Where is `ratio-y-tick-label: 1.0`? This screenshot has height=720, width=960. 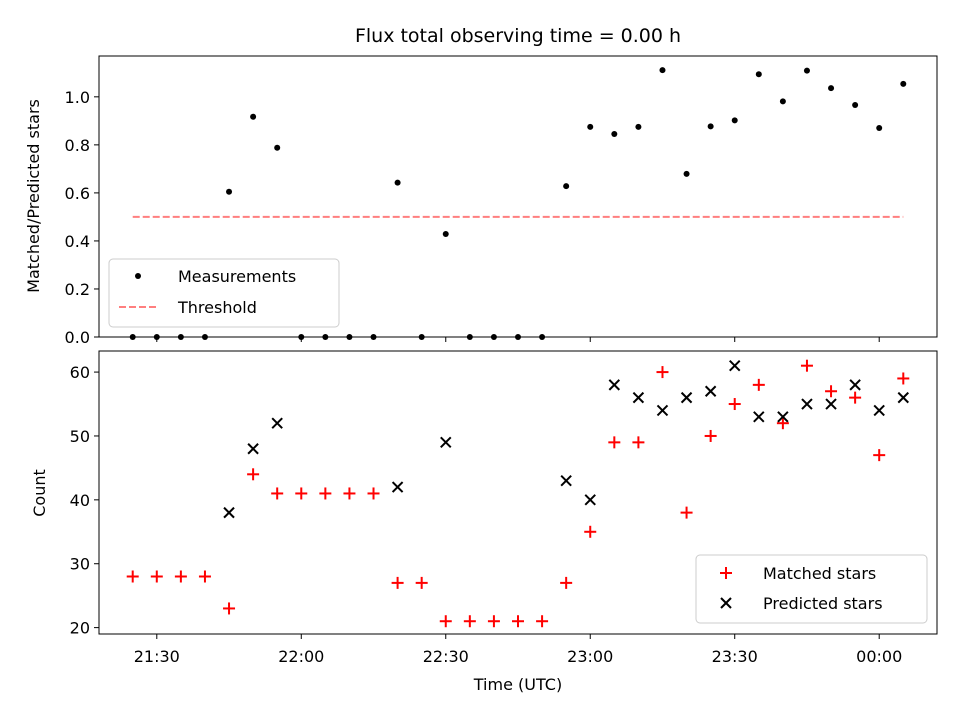 ratio-y-tick-label: 1.0 is located at coordinates (77, 97).